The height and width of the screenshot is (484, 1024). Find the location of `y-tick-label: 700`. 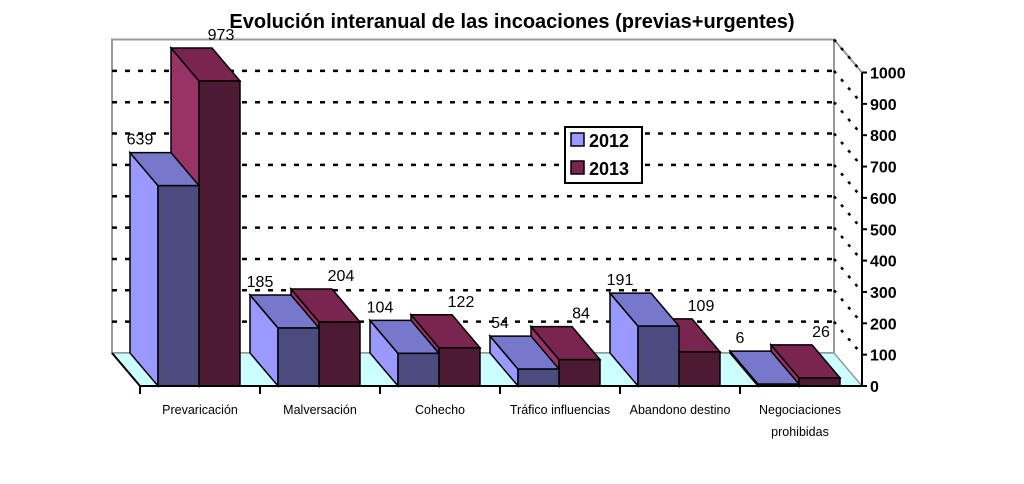

y-tick-label: 700 is located at coordinates (883, 168).